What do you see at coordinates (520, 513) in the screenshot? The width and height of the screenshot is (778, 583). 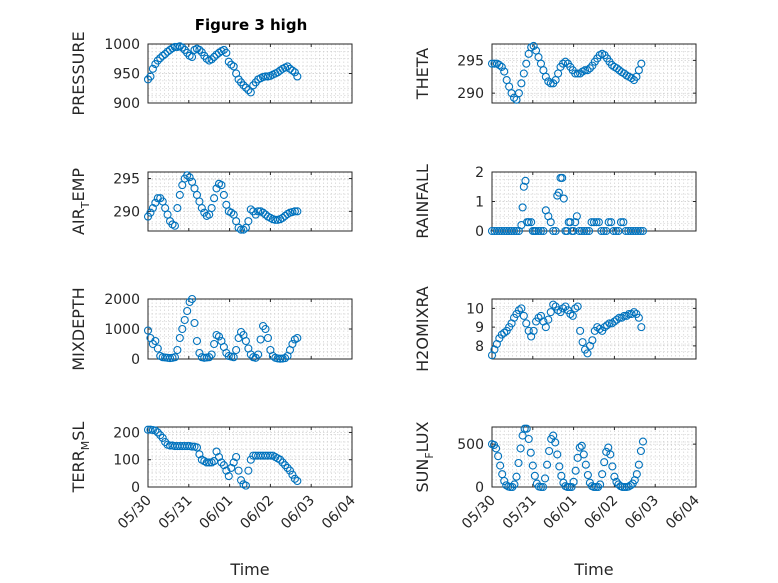 I see `x-tick-label: 05/31` at bounding box center [520, 513].